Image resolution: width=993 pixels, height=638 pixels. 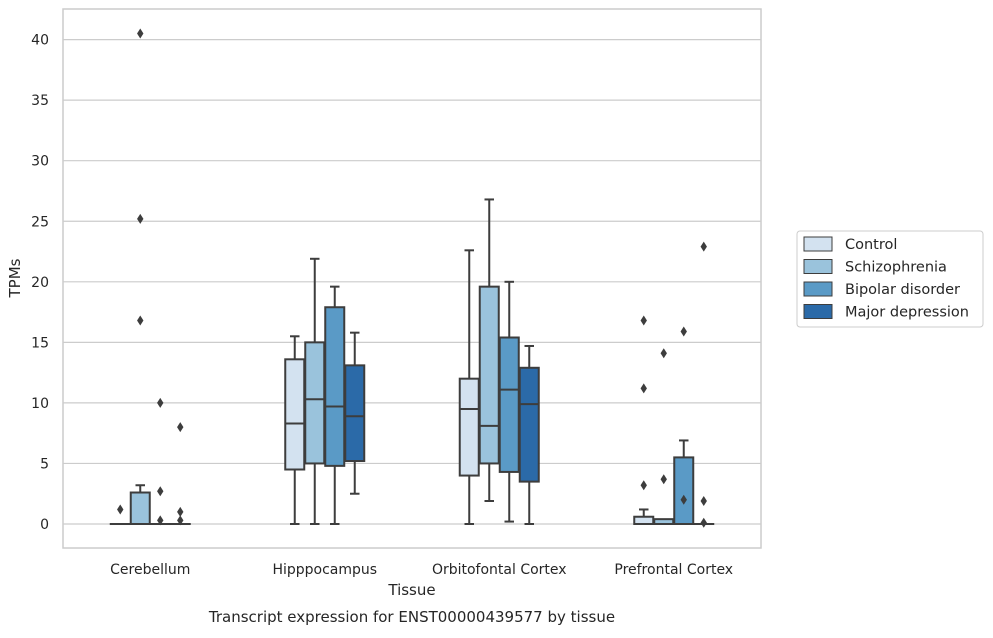 I want to click on y-tick-label: 20, so click(x=40, y=283).